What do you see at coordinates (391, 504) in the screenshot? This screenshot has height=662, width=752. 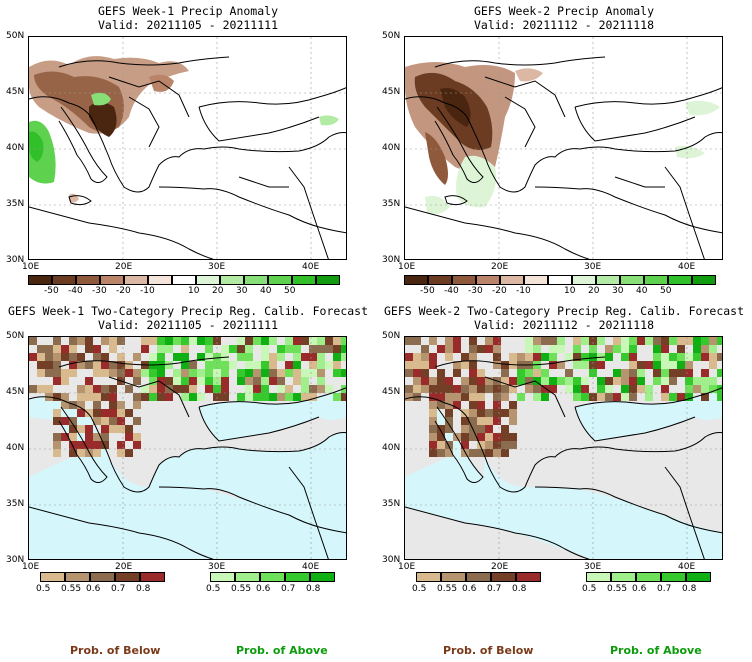 I see `lat-label: 35N` at bounding box center [391, 504].